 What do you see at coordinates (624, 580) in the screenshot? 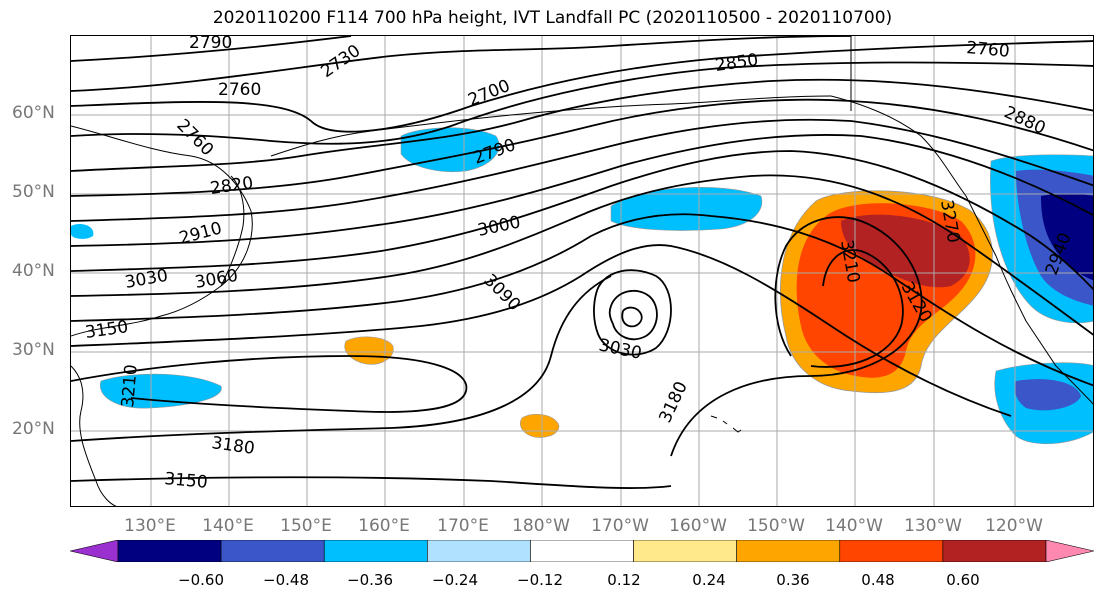
I see `colorbar-tick: 0.12` at bounding box center [624, 580].